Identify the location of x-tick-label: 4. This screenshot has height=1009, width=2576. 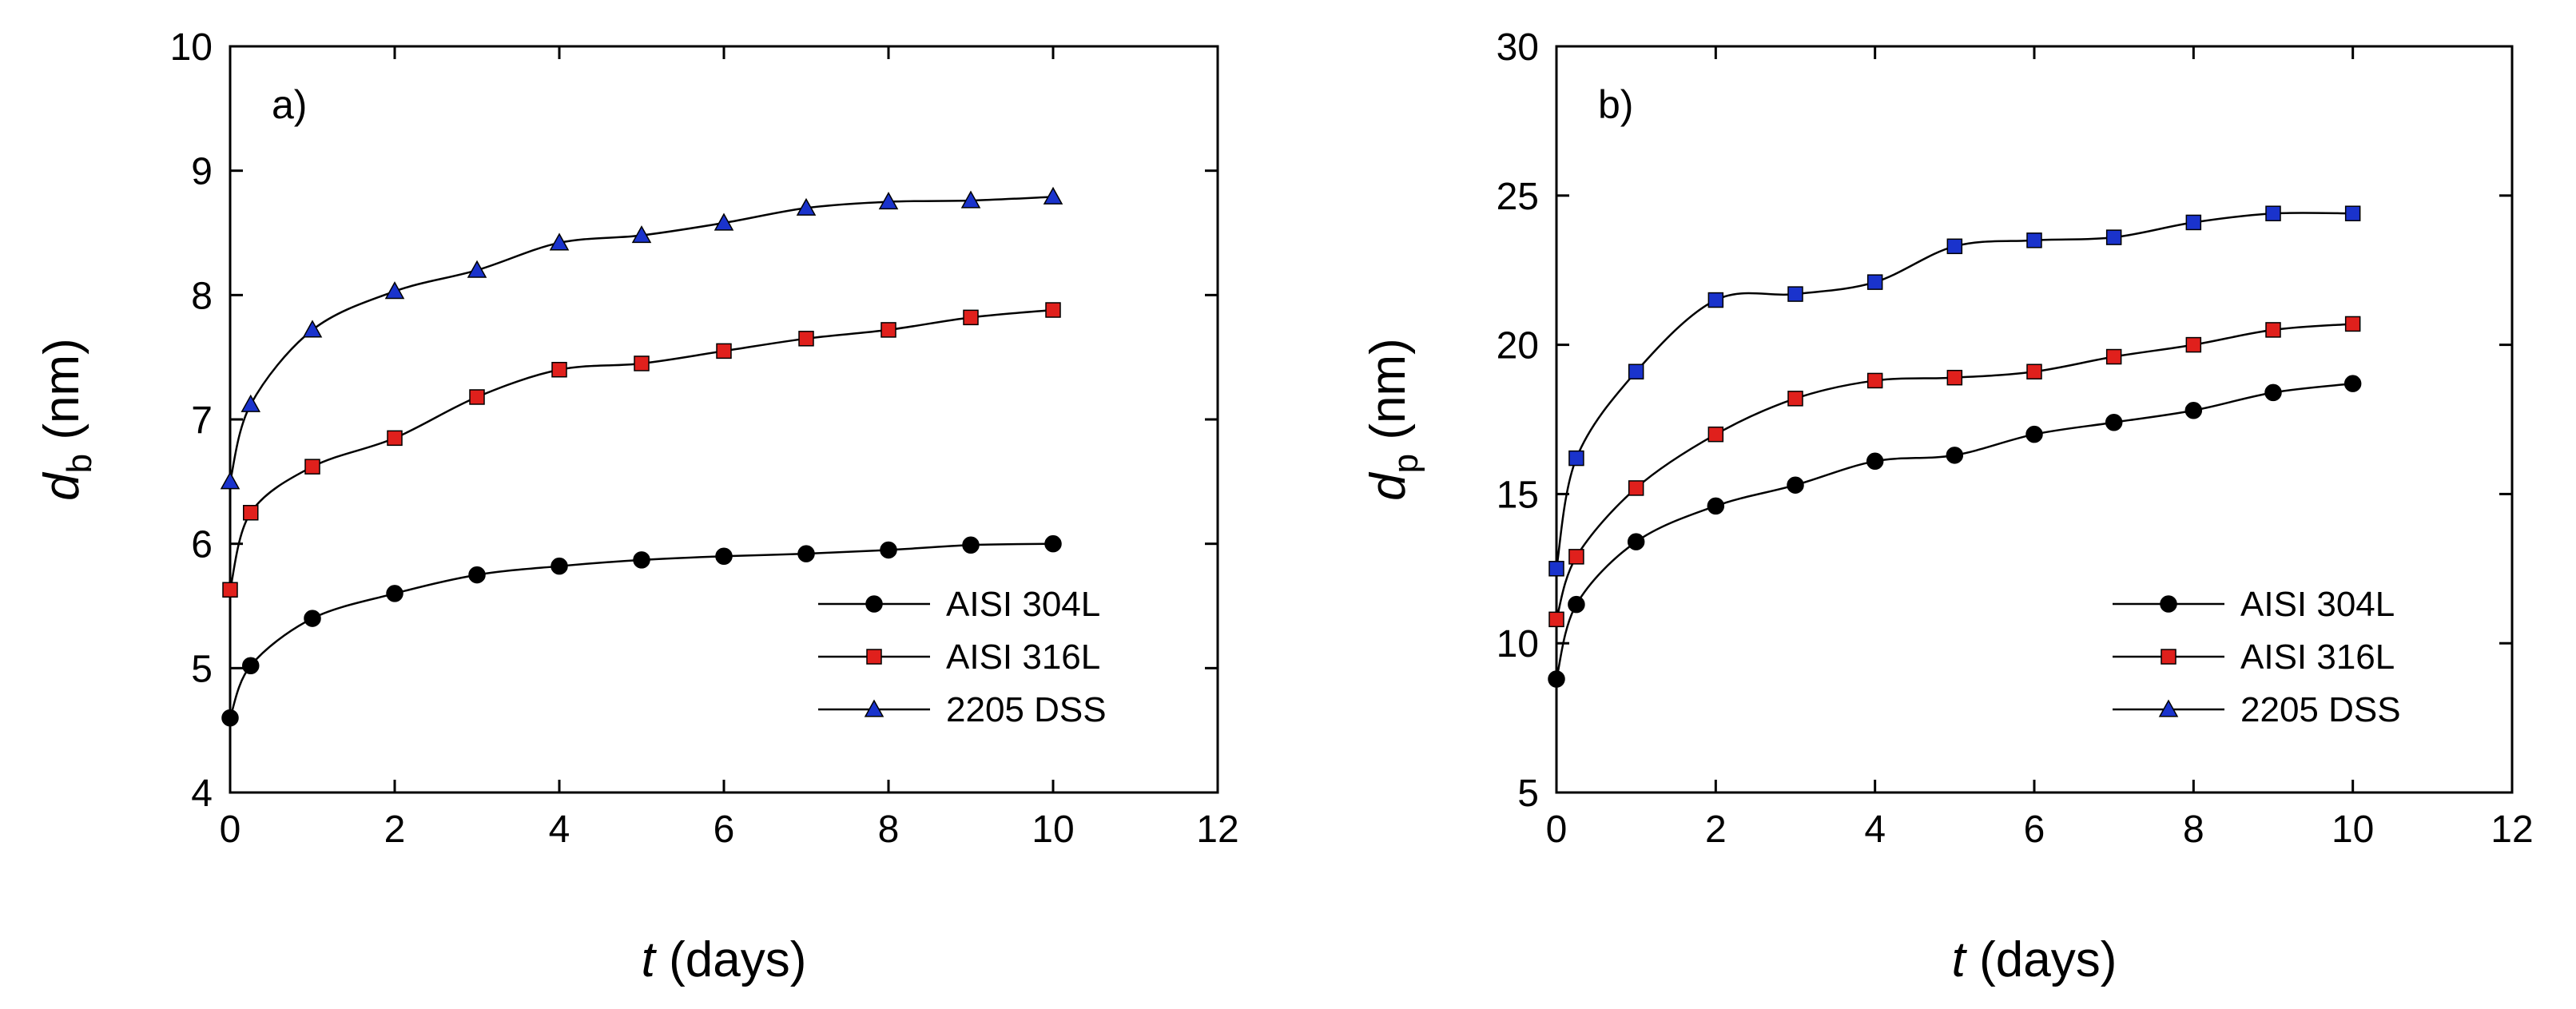
(1875, 829).